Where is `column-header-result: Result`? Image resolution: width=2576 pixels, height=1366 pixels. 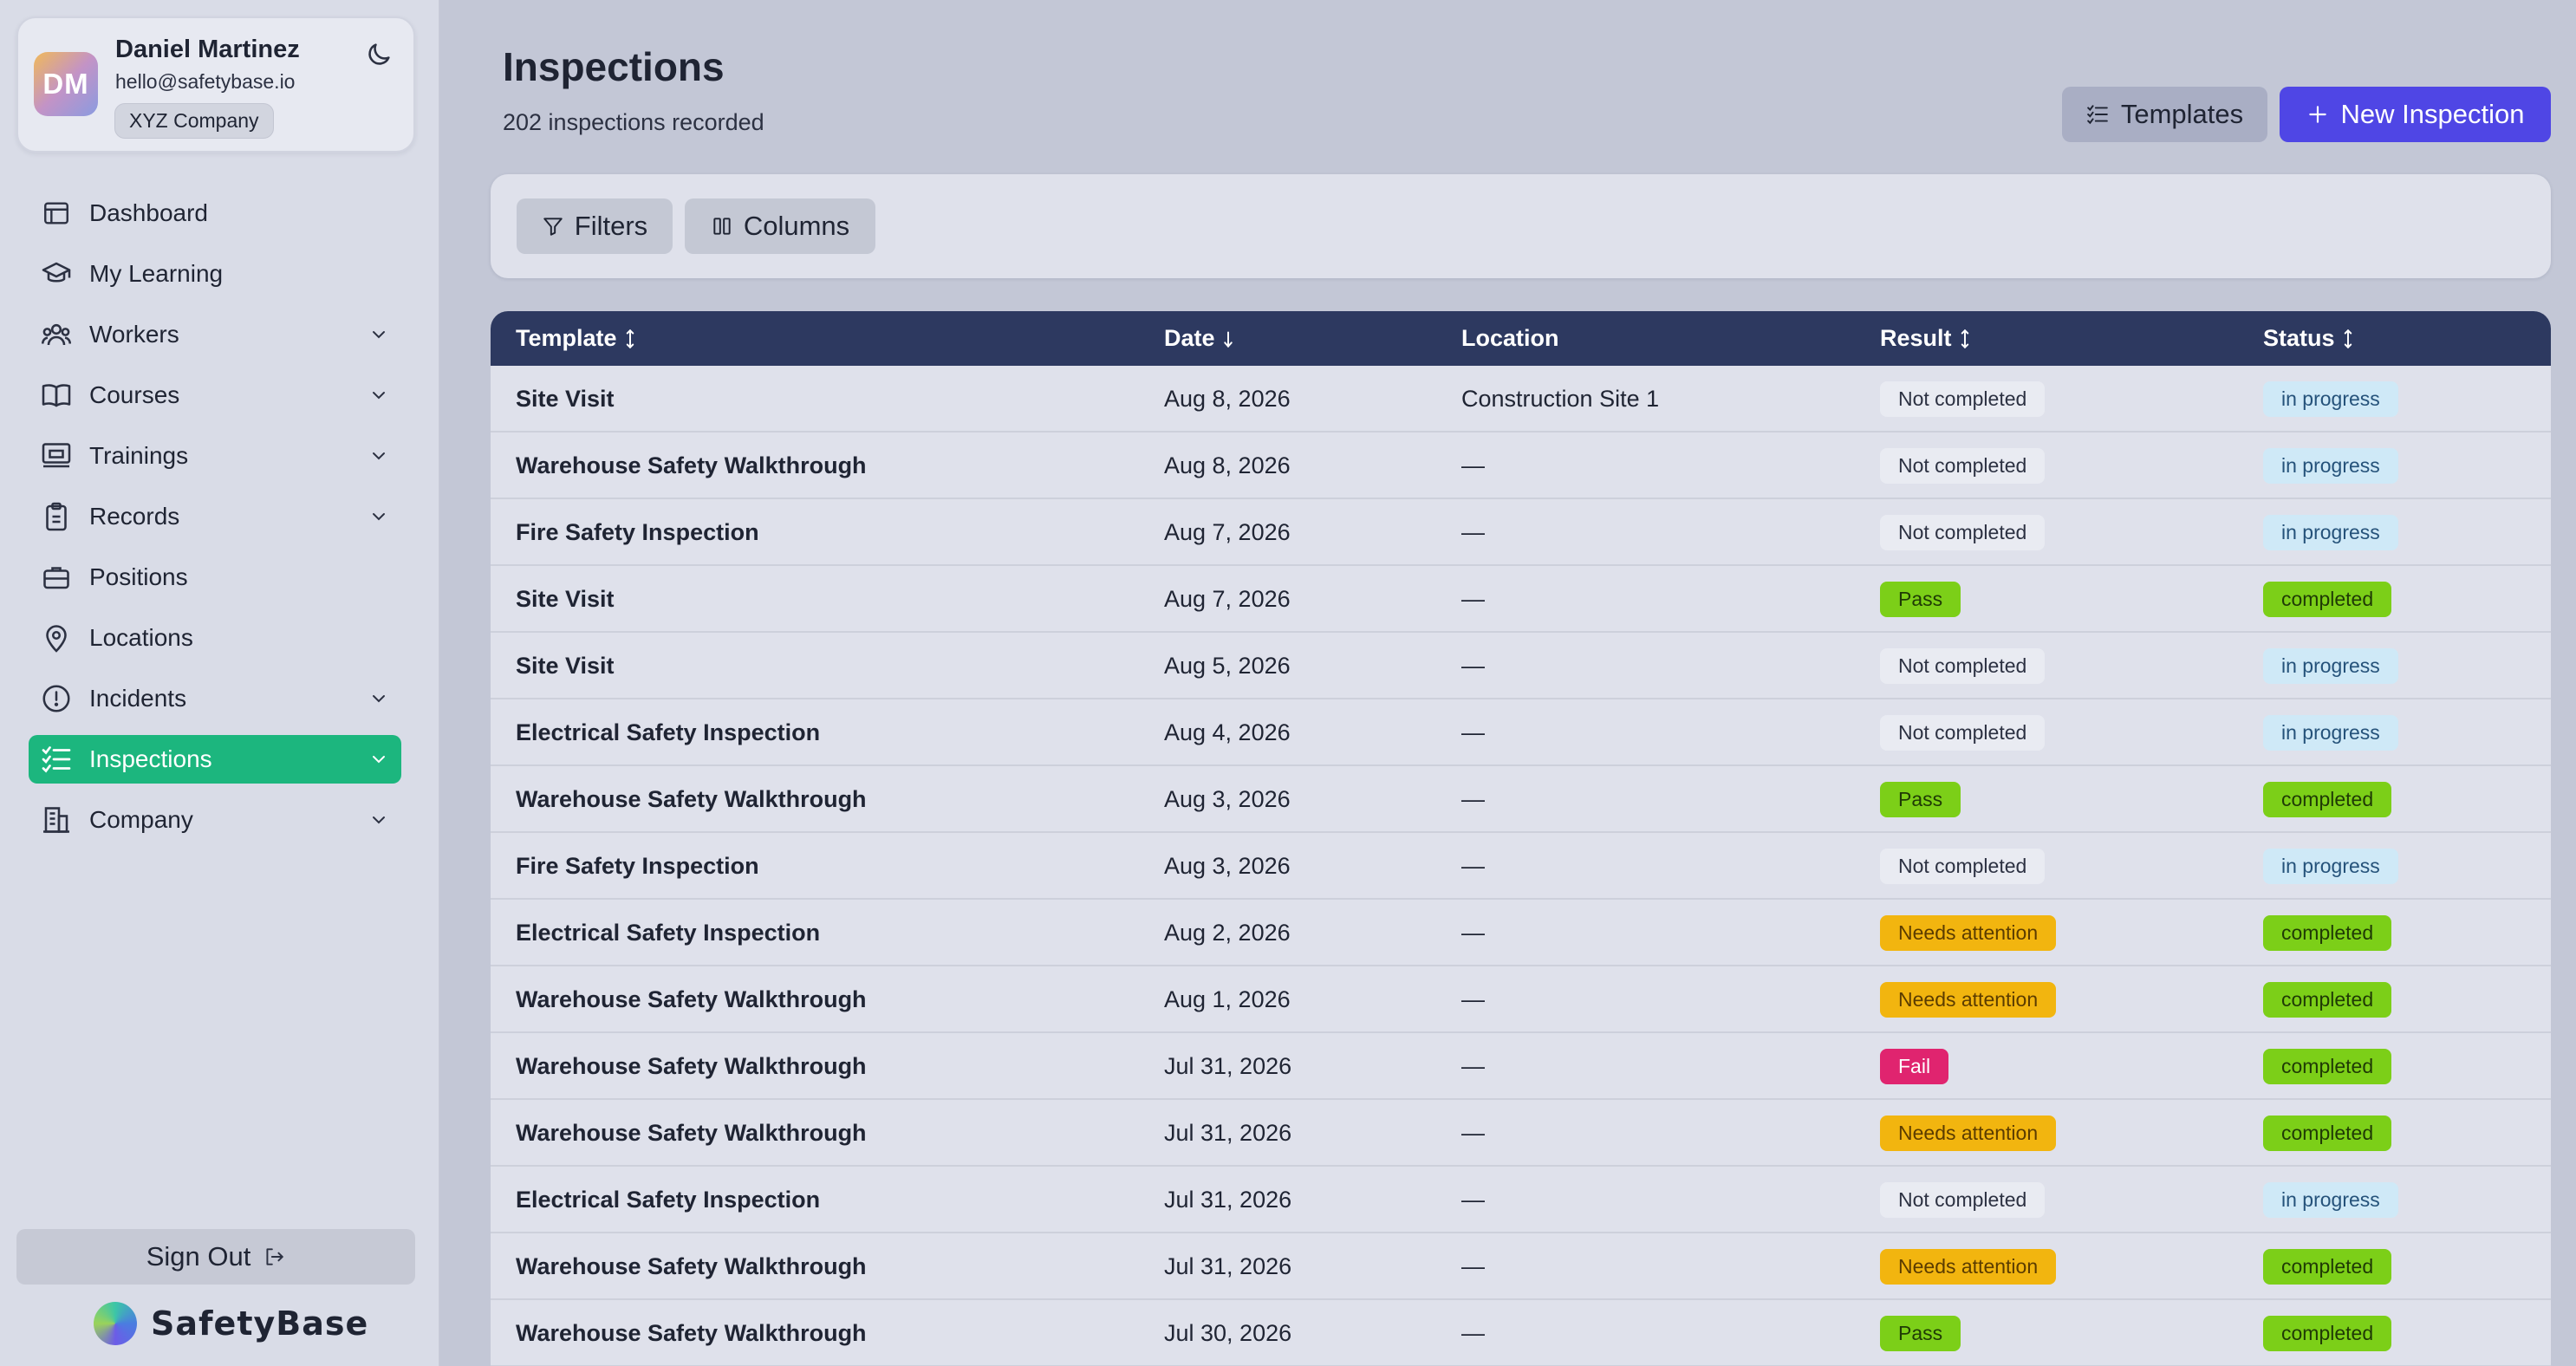 column-header-result: Result is located at coordinates (1926, 338).